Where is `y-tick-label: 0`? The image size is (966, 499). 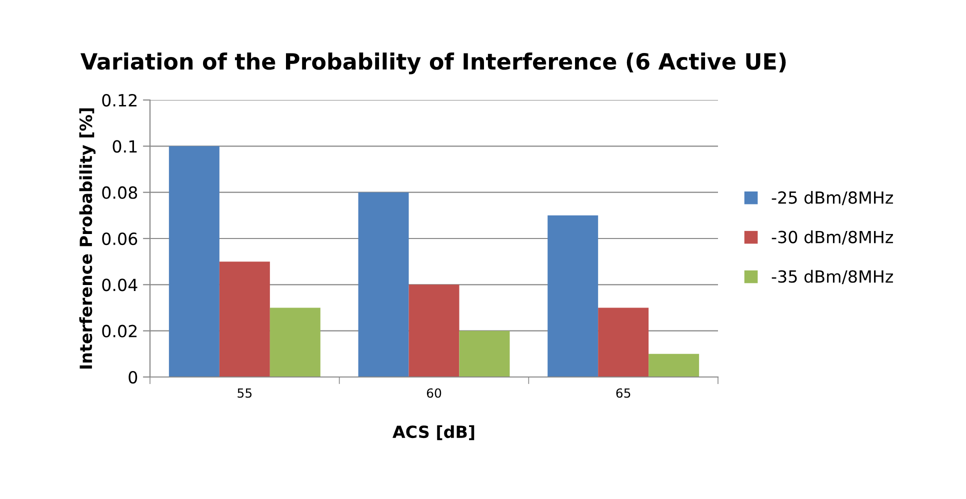
y-tick-label: 0 is located at coordinates (133, 377).